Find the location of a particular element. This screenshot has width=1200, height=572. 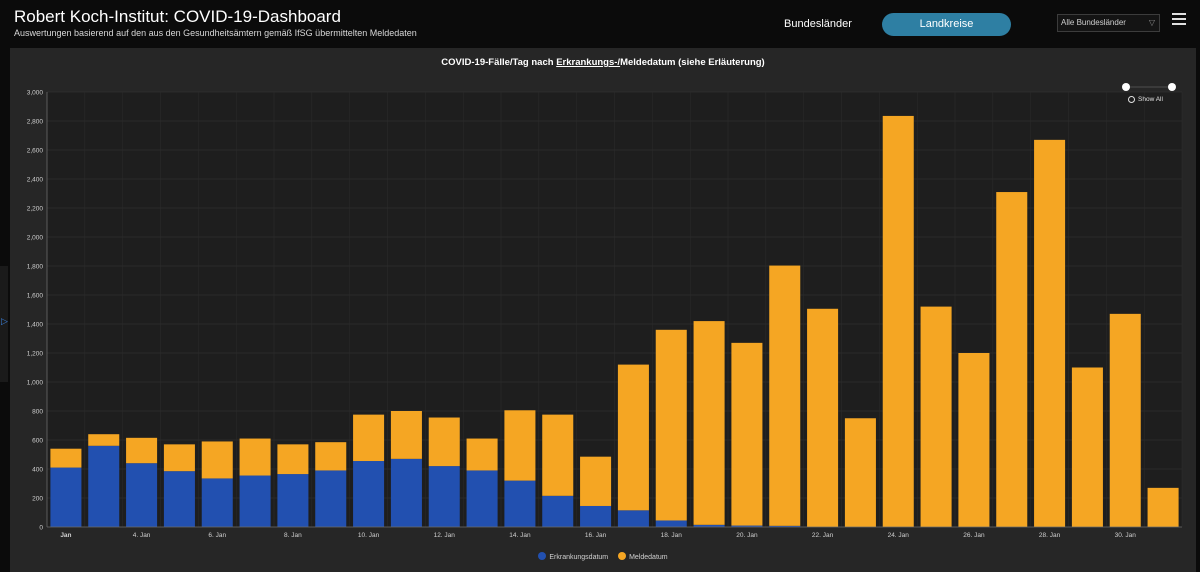

y-tick-label: 3,000 is located at coordinates (35, 92).